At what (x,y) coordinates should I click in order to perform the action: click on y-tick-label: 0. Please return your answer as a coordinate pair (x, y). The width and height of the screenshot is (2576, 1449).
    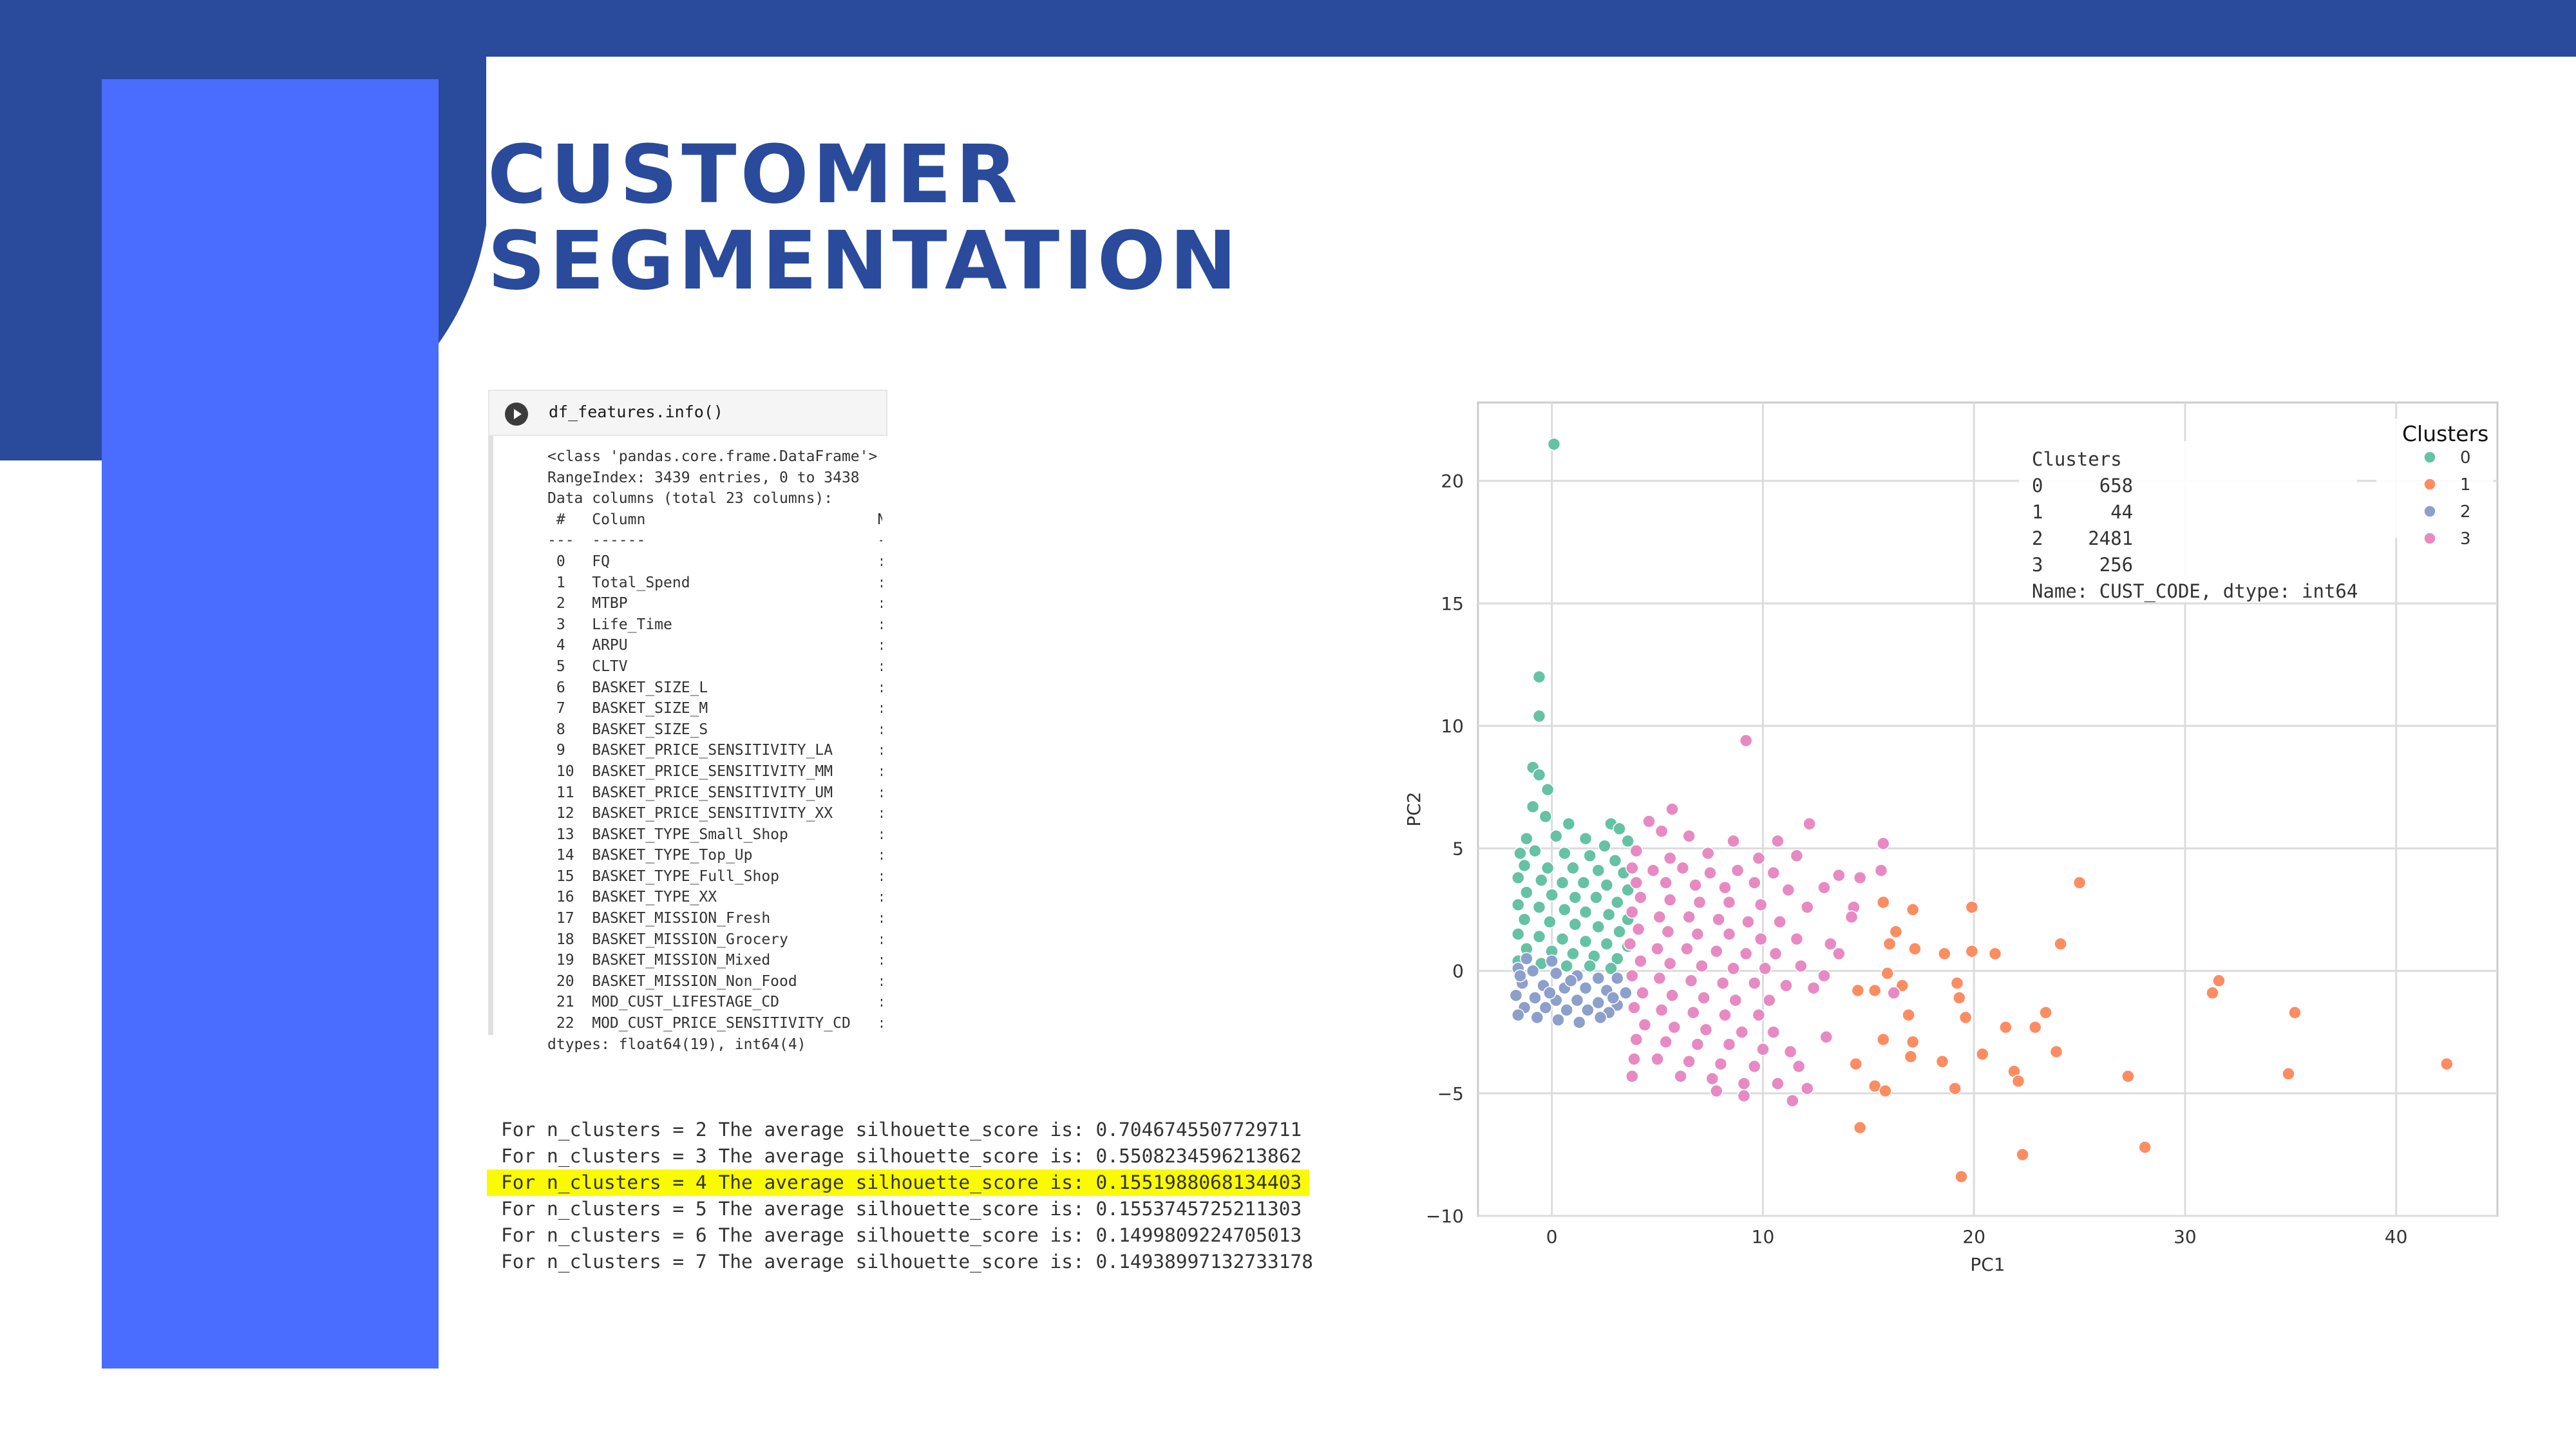
    Looking at the image, I should click on (1458, 972).